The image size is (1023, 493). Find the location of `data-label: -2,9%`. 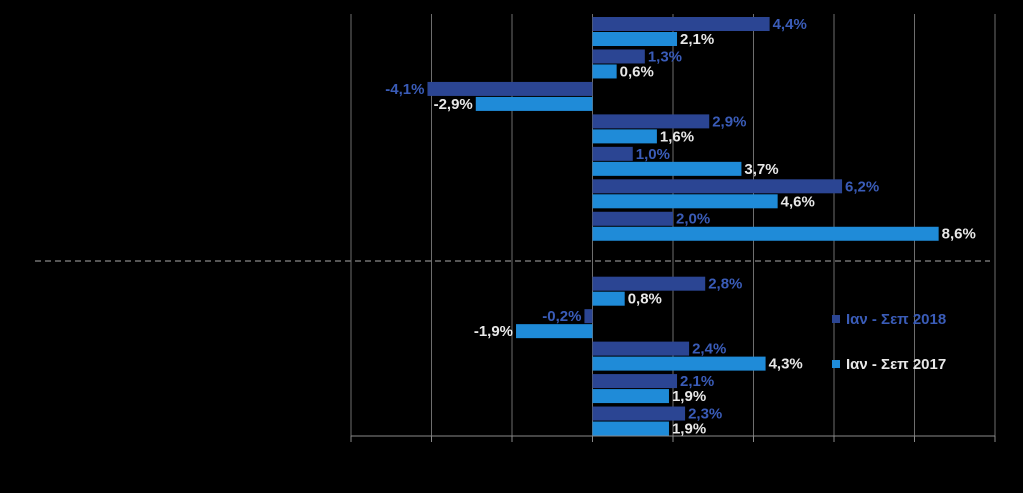

data-label: -2,9% is located at coordinates (453, 104).